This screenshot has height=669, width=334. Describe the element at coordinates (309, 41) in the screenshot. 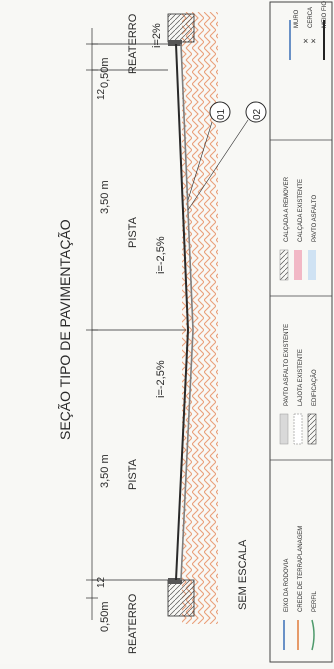

I see `legend-x-mark: × ×` at that location.